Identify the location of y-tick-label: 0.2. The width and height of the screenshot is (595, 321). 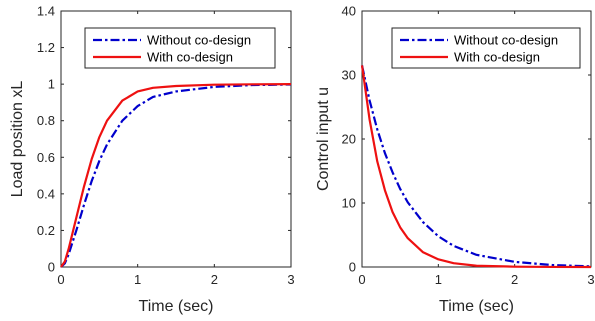
(46, 230).